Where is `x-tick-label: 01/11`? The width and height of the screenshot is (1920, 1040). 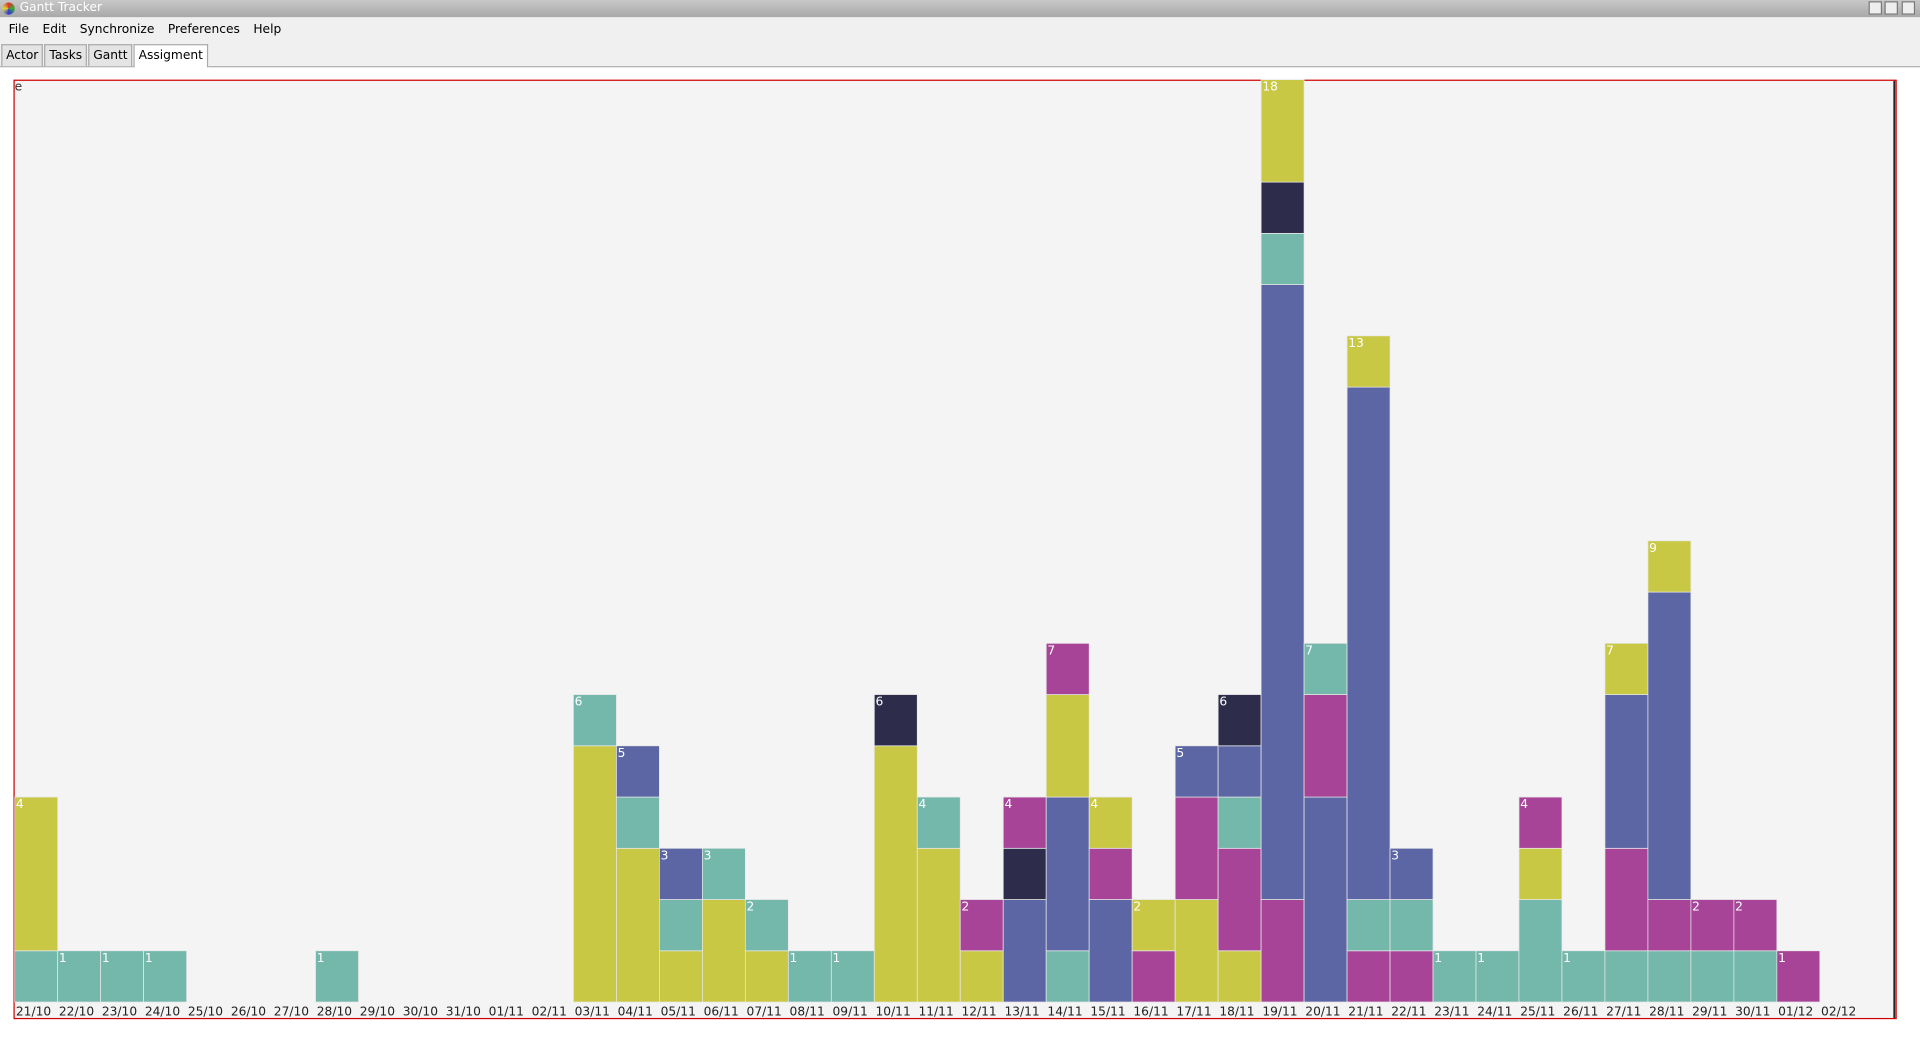 x-tick-label: 01/11 is located at coordinates (506, 1011).